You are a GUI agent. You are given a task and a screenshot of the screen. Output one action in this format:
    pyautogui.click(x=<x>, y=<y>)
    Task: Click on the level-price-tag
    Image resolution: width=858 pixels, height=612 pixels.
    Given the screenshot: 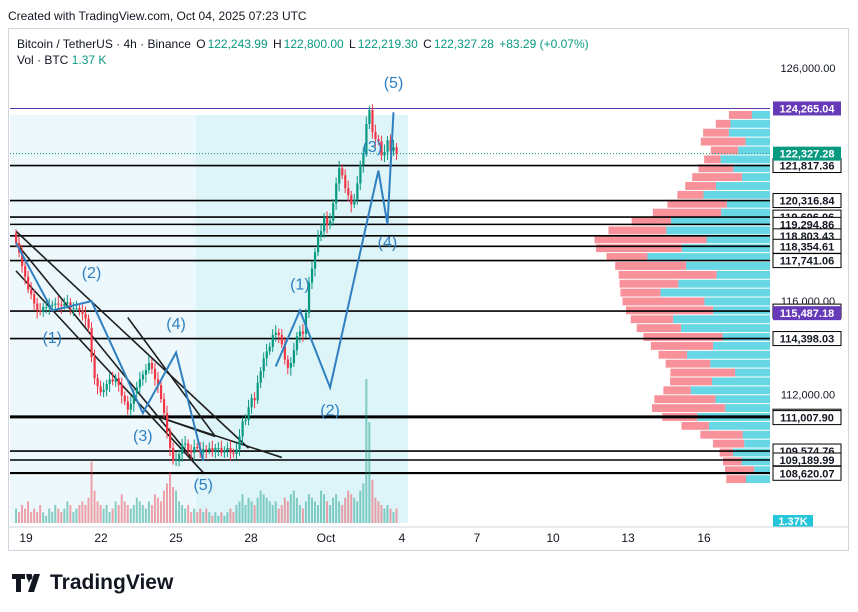 What is the action you would take?
    pyautogui.click(x=807, y=473)
    